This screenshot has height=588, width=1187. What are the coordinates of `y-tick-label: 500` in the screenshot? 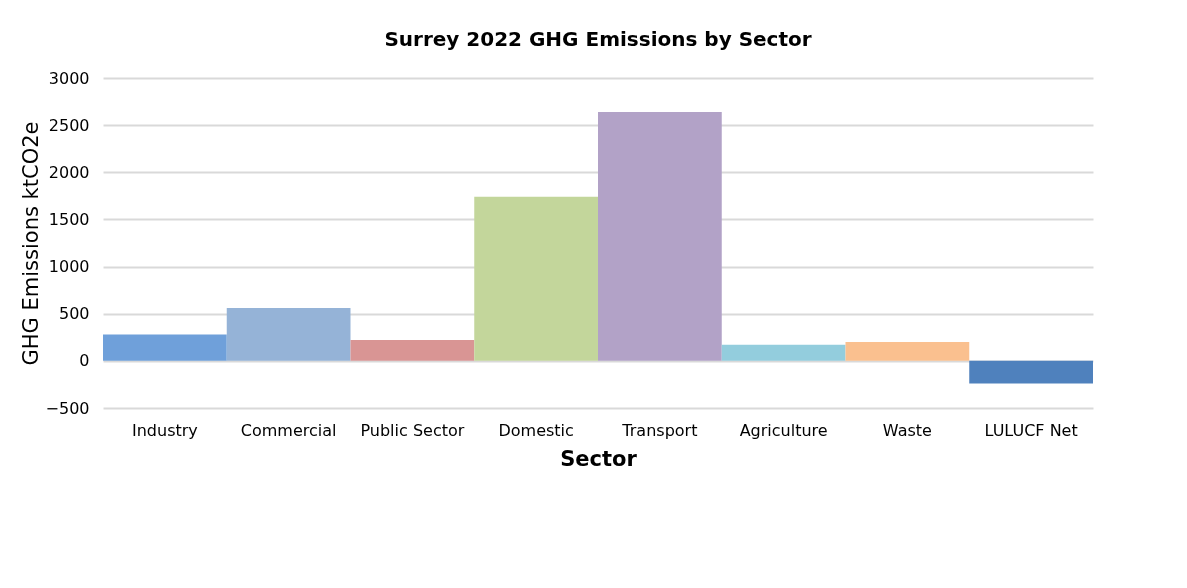 It's located at (74, 314).